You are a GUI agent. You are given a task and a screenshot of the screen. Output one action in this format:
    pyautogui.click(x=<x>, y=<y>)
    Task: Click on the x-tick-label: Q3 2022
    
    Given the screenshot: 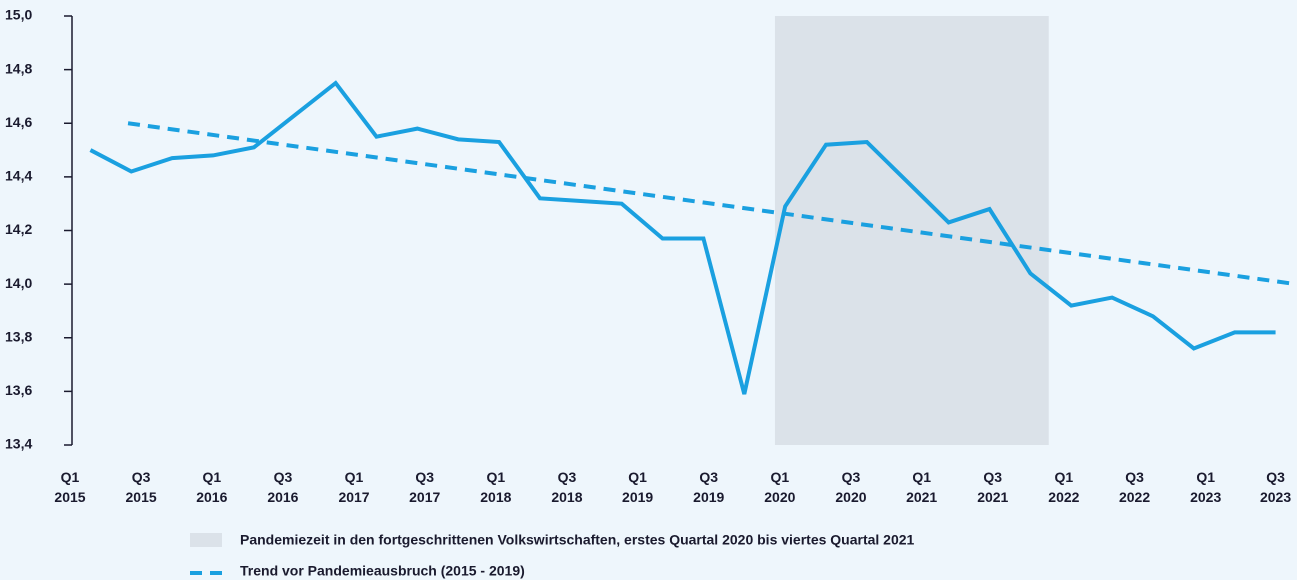 What is the action you would take?
    pyautogui.click(x=1134, y=487)
    